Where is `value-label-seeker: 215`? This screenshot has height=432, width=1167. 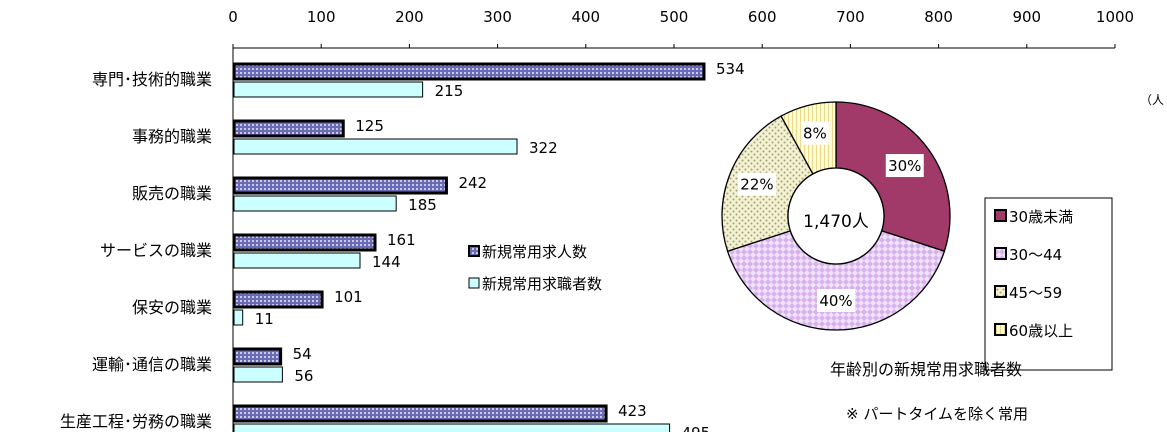 value-label-seeker: 215 is located at coordinates (449, 91).